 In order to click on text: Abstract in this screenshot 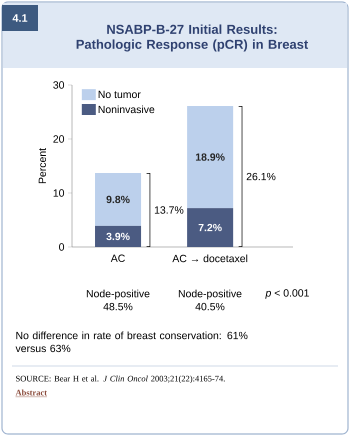, I will do `click(31, 393)`.